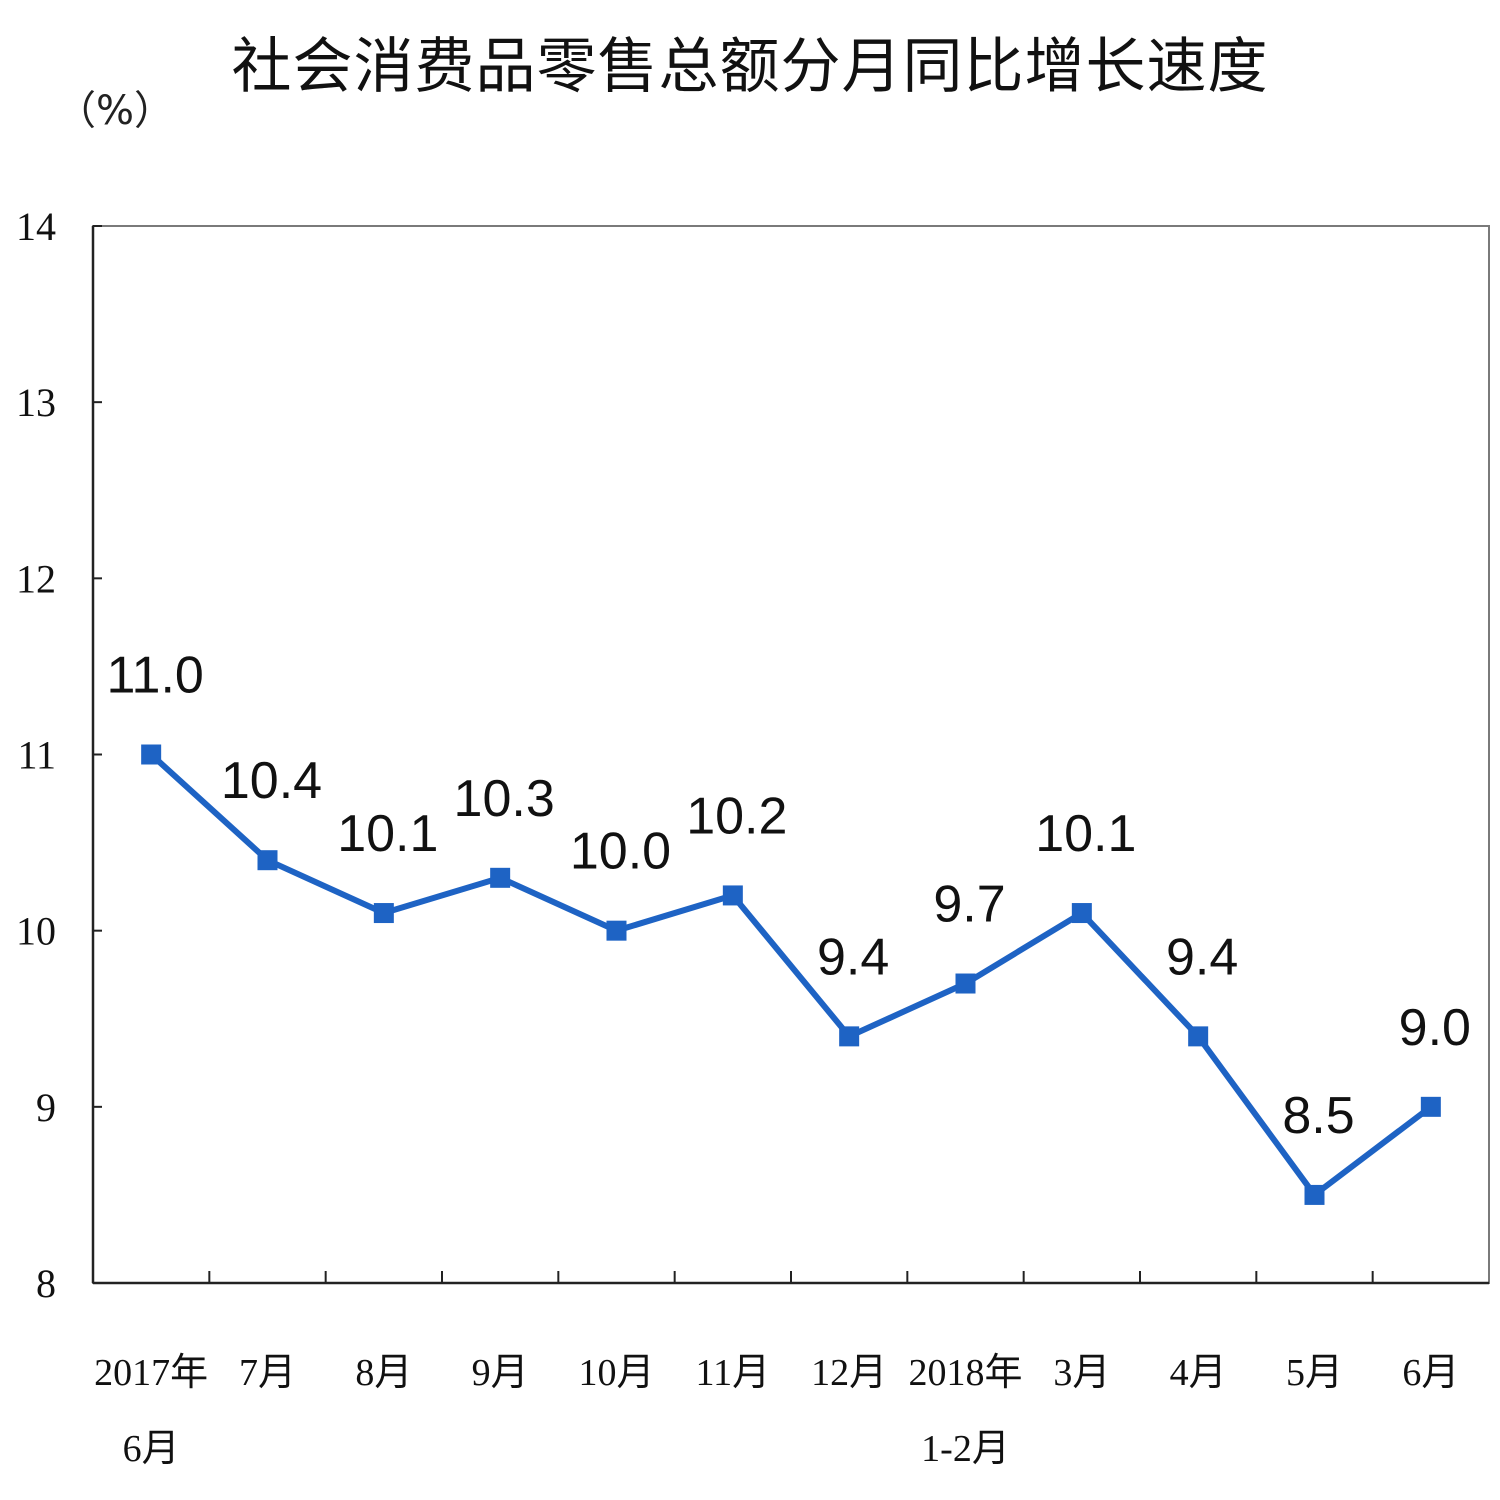 This screenshot has height=1500, width=1500. What do you see at coordinates (1318, 1116) in the screenshot?
I see `data-label: 8.5` at bounding box center [1318, 1116].